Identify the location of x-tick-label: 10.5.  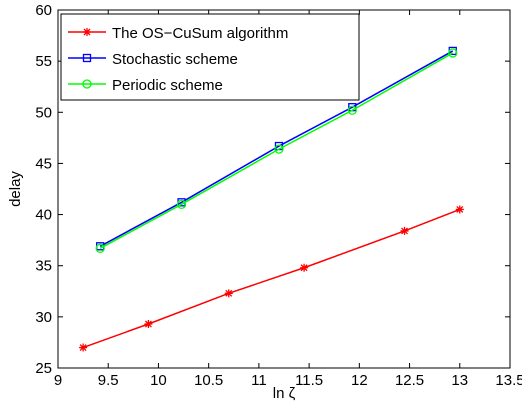
(208, 380).